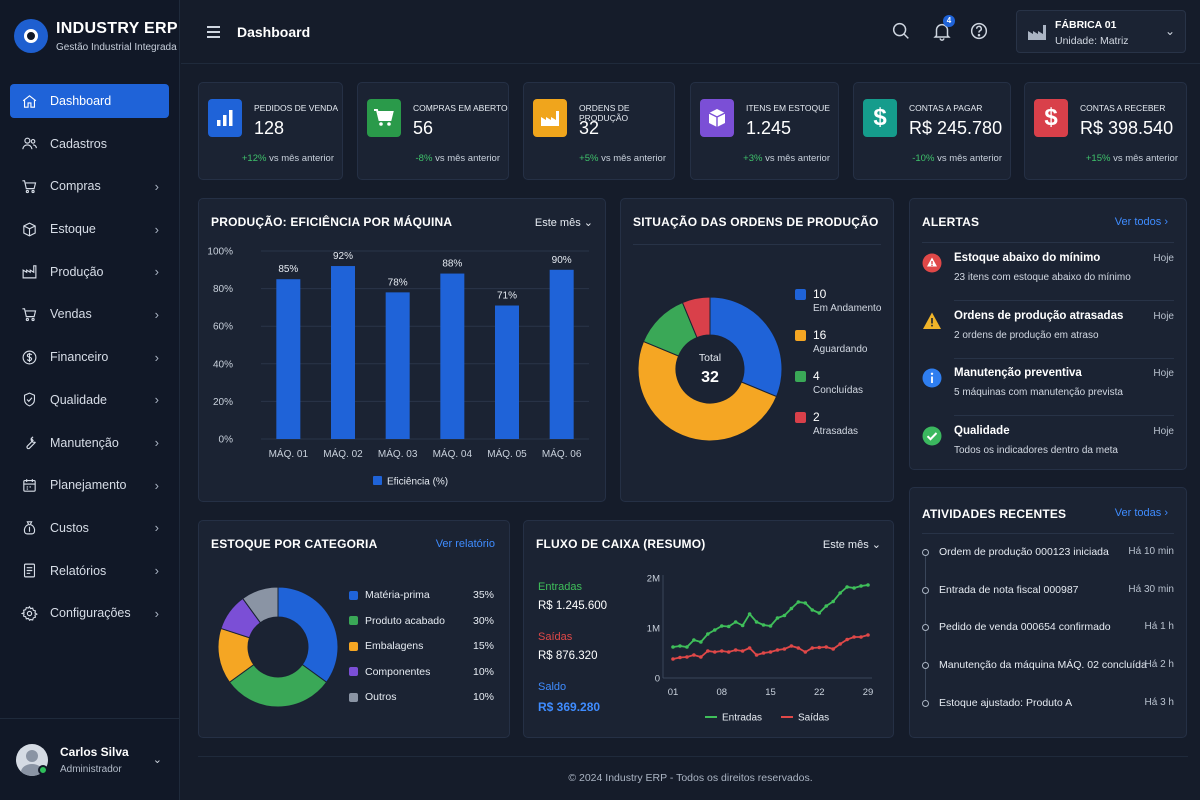  Describe the element at coordinates (89, 571) in the screenshot. I see `sidebar-item-relatorios: Relatórios ›` at that location.